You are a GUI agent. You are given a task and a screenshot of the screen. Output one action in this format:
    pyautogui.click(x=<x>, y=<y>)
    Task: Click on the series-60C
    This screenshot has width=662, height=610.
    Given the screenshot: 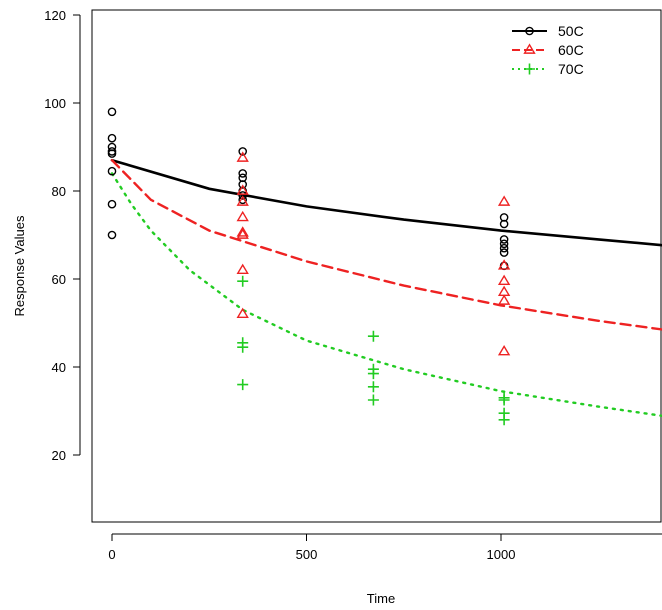 What is the action you would take?
    pyautogui.click(x=373, y=253)
    